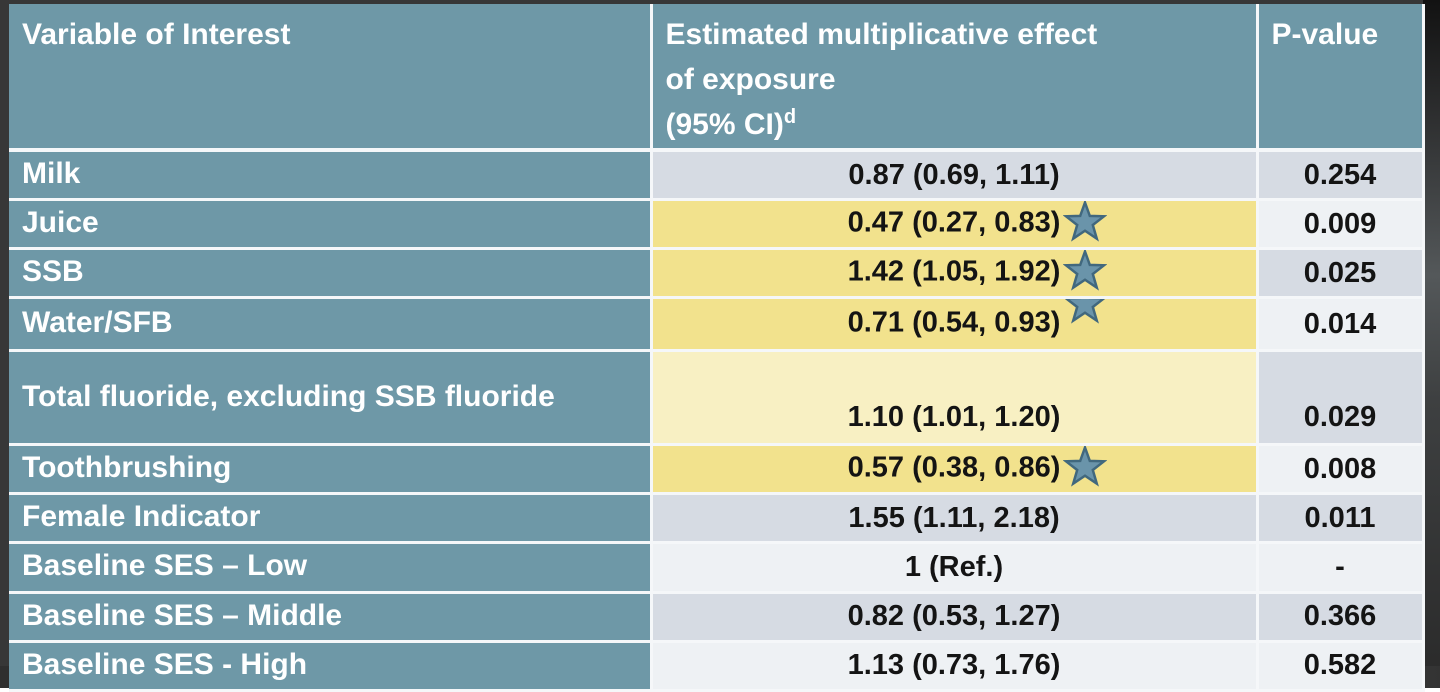 This screenshot has height=692, width=1440. I want to click on variable-cell: Water/SFB, so click(331, 324).